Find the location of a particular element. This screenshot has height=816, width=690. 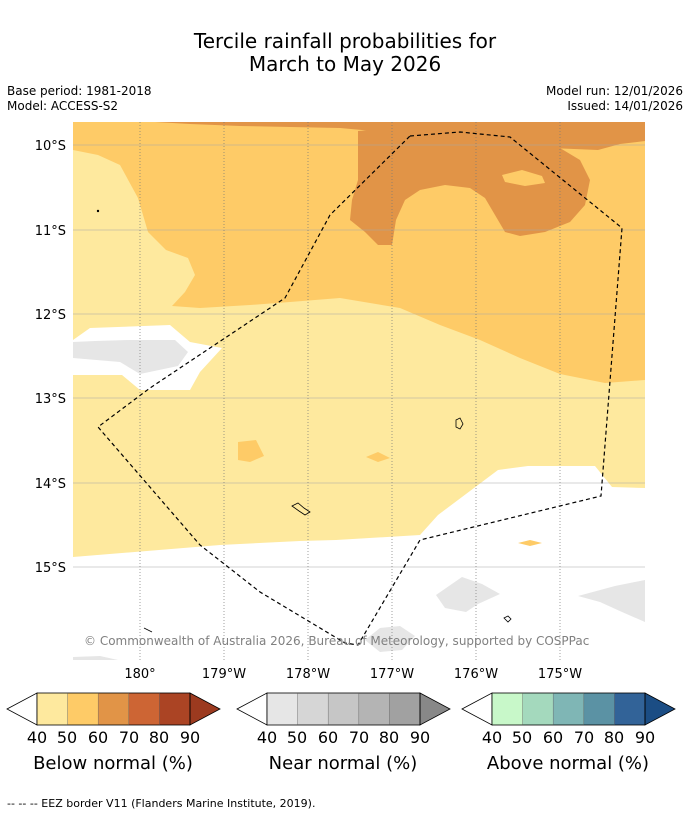

island-futuna is located at coordinates (301, 509).